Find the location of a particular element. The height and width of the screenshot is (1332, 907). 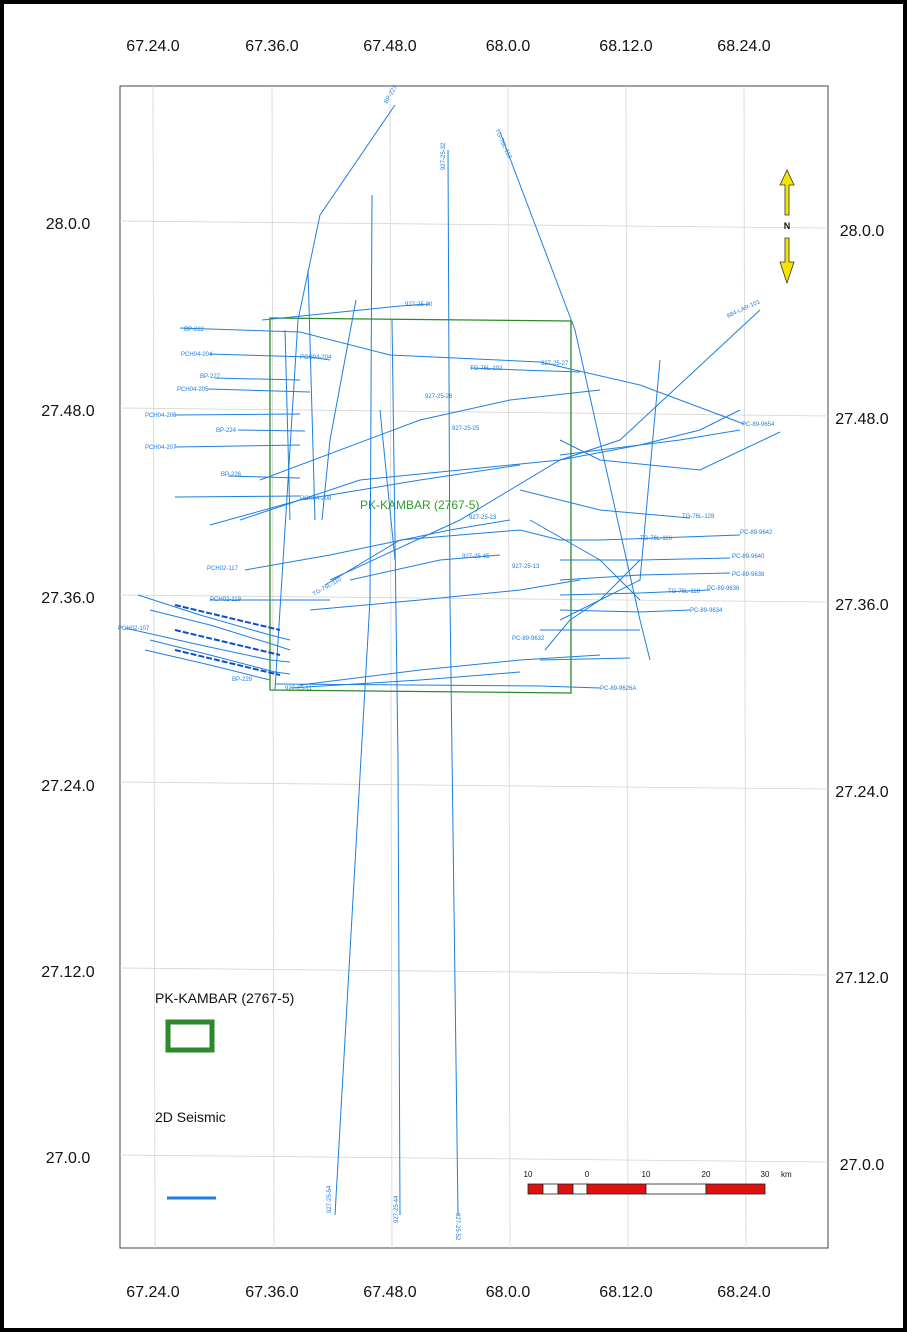

left-tick: 27.48.0 is located at coordinates (67, 411).